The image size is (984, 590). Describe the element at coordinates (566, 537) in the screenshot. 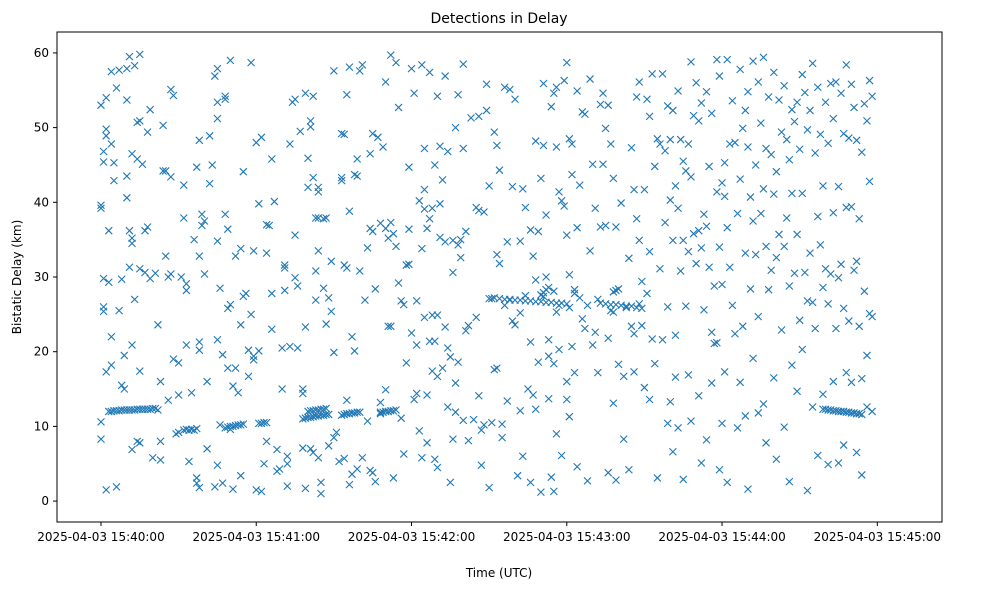

I see `x-tick-label: 2025-04-03 15:43:00` at that location.